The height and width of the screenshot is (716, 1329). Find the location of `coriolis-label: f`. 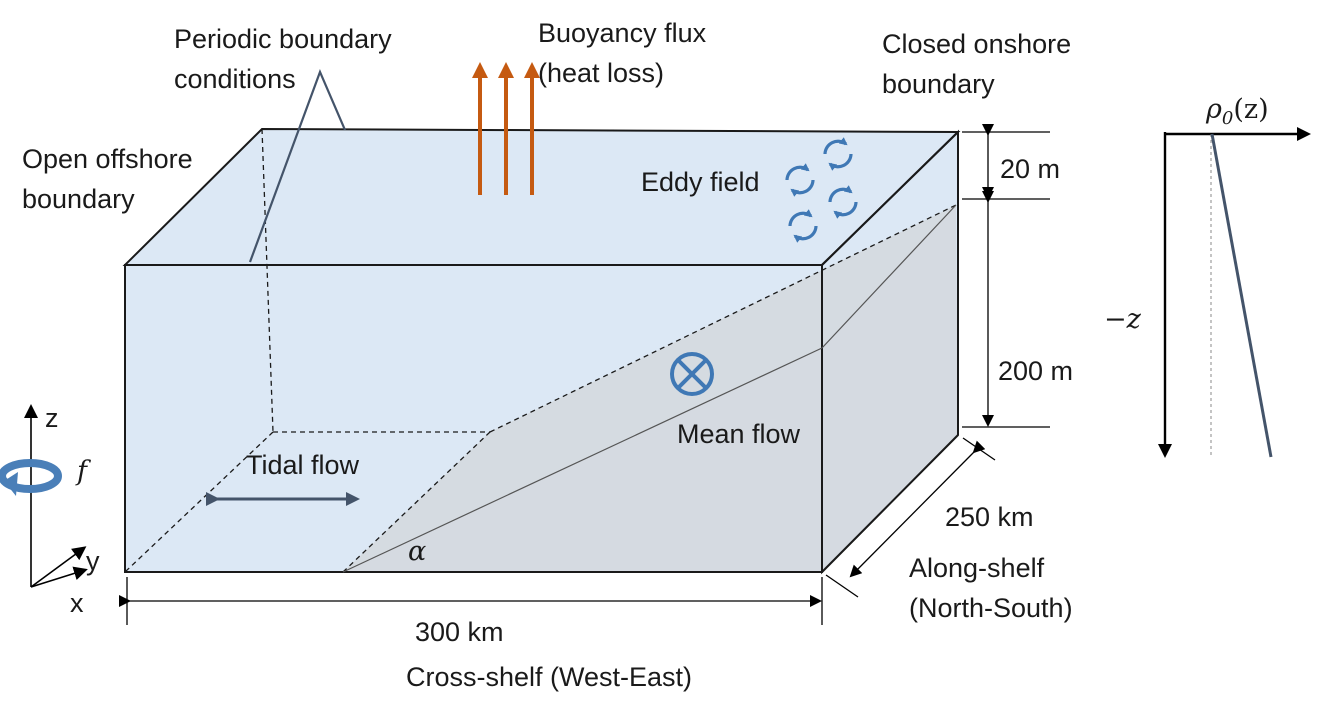

coriolis-label: f is located at coordinates (83, 471).